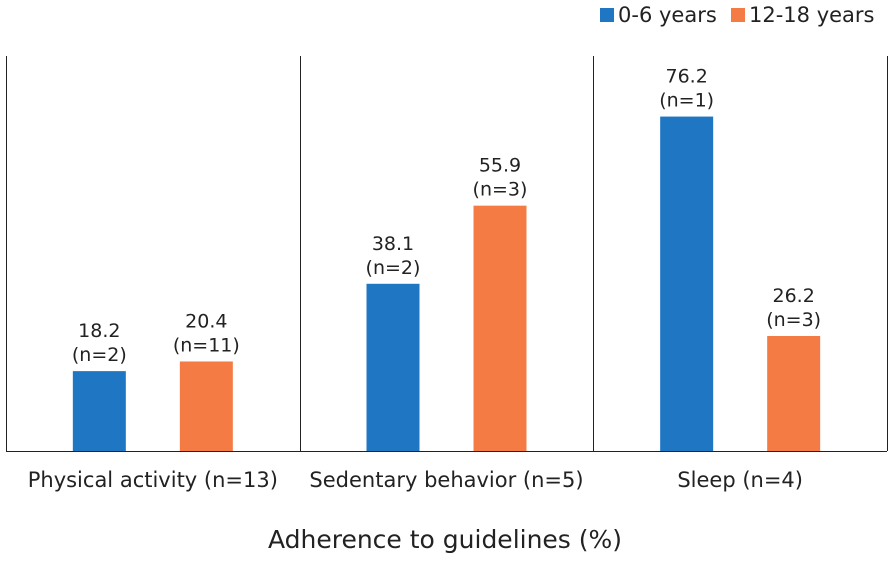 Image resolution: width=889 pixels, height=562 pixels. I want to click on count-label-12-18-years-sleep-n-4: (n=3), so click(793, 320).